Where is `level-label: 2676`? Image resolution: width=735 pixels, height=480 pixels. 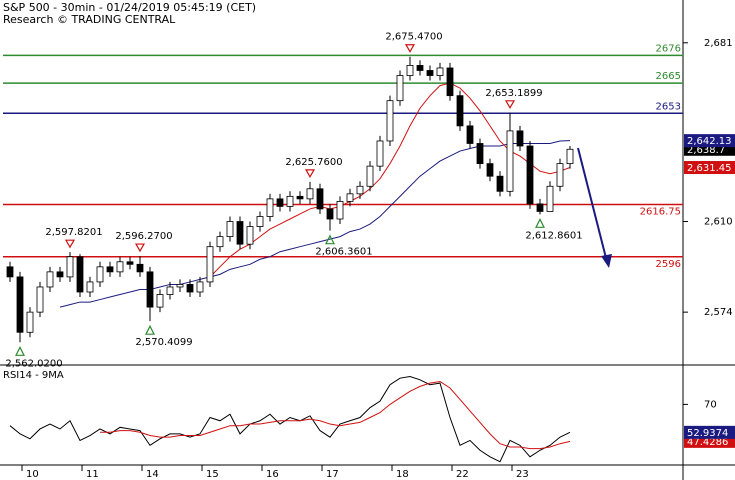
level-label: 2676 is located at coordinates (668, 48).